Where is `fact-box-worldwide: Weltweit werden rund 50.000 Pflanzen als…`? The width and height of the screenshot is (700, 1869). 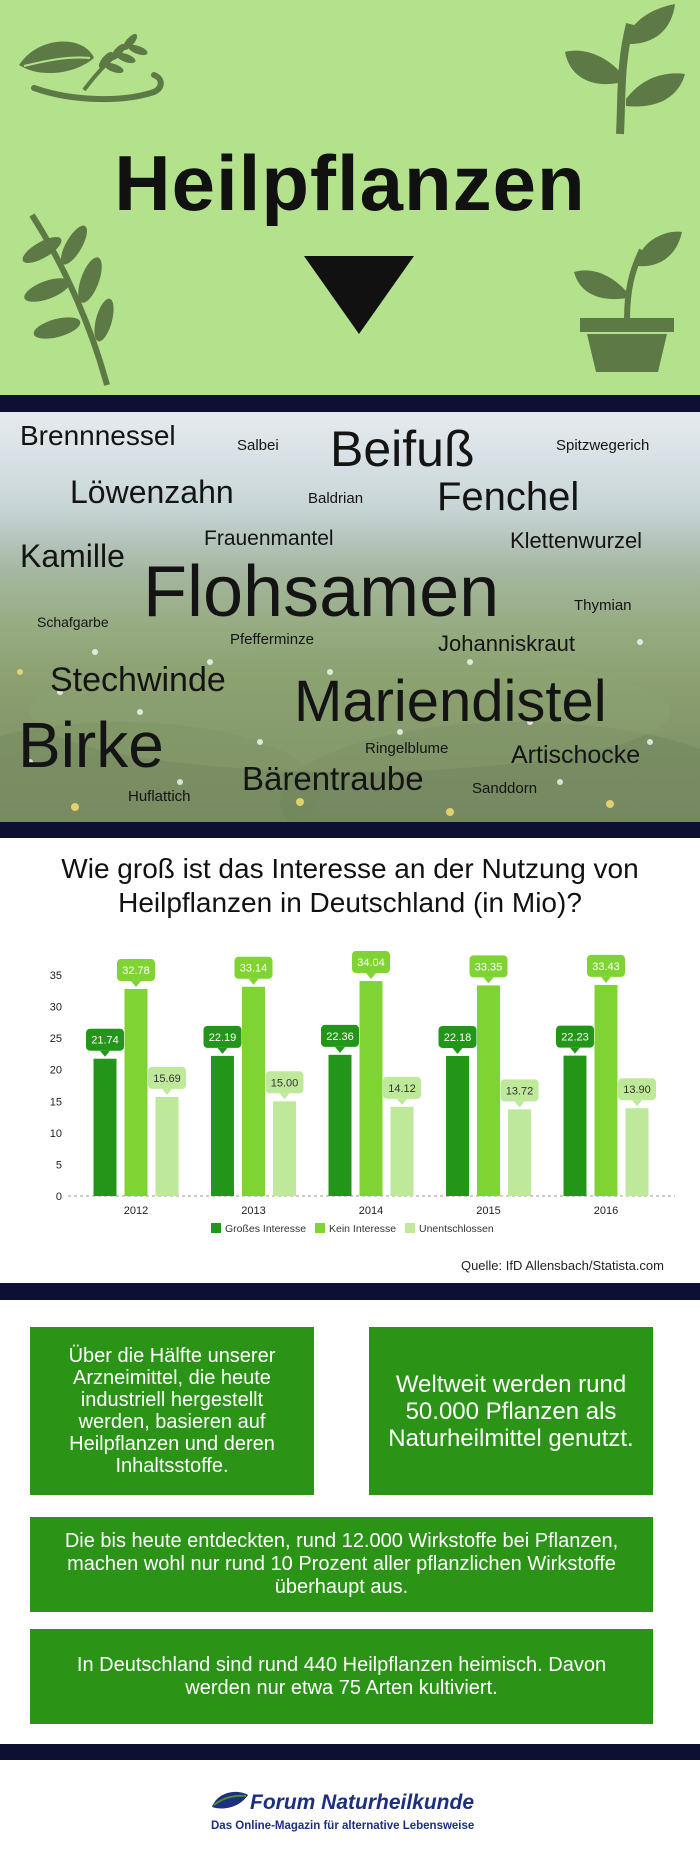
fact-box-worldwide: Weltweit werden rund 50.000 Pflanzen als… is located at coordinates (511, 1411).